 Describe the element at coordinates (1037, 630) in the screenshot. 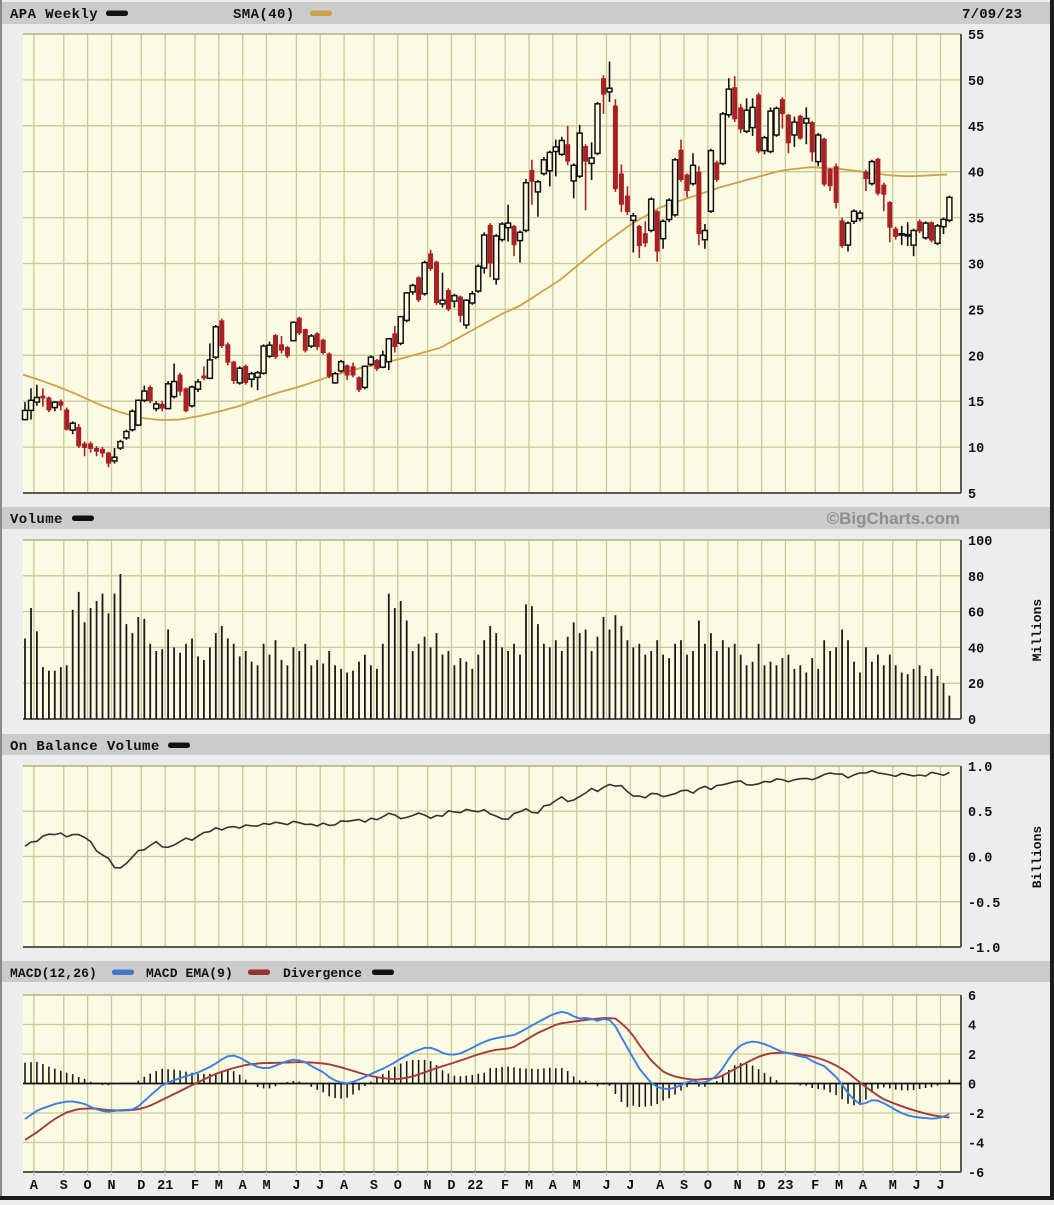

I see `svg-text: Millions` at that location.